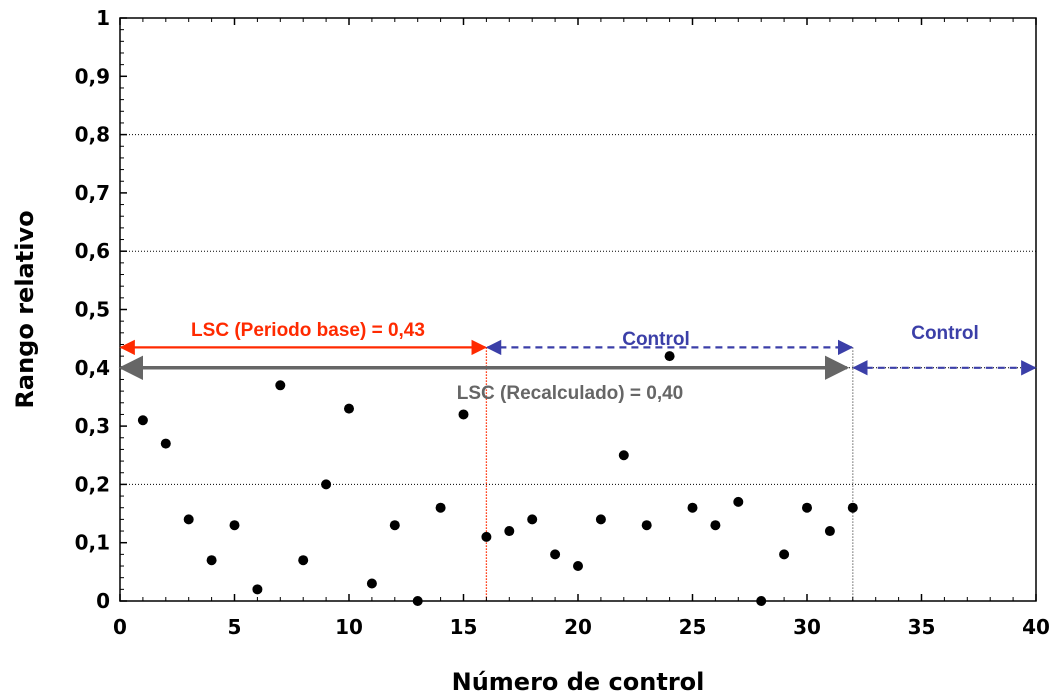 The width and height of the screenshot is (1060, 697). I want to click on x-tick-label: 0, so click(120, 627).